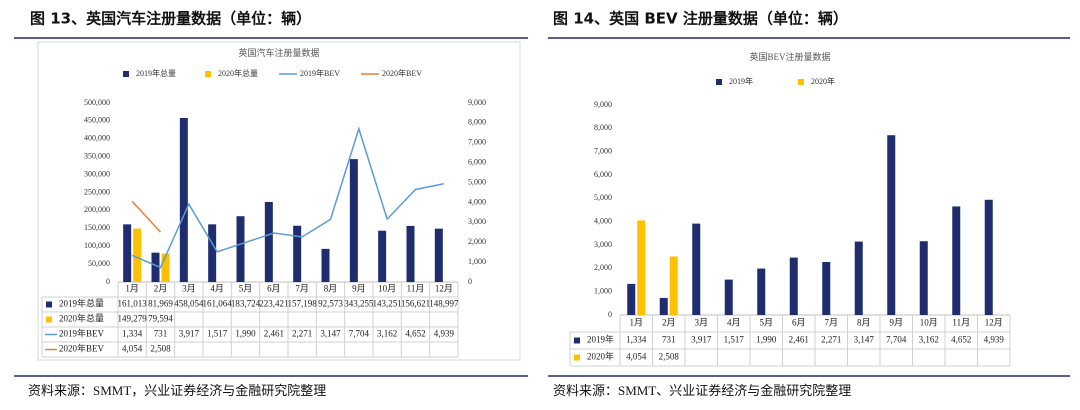 The image size is (1080, 410). What do you see at coordinates (246, 304) in the screenshot?
I see `table-cell: 183,724` at bounding box center [246, 304].